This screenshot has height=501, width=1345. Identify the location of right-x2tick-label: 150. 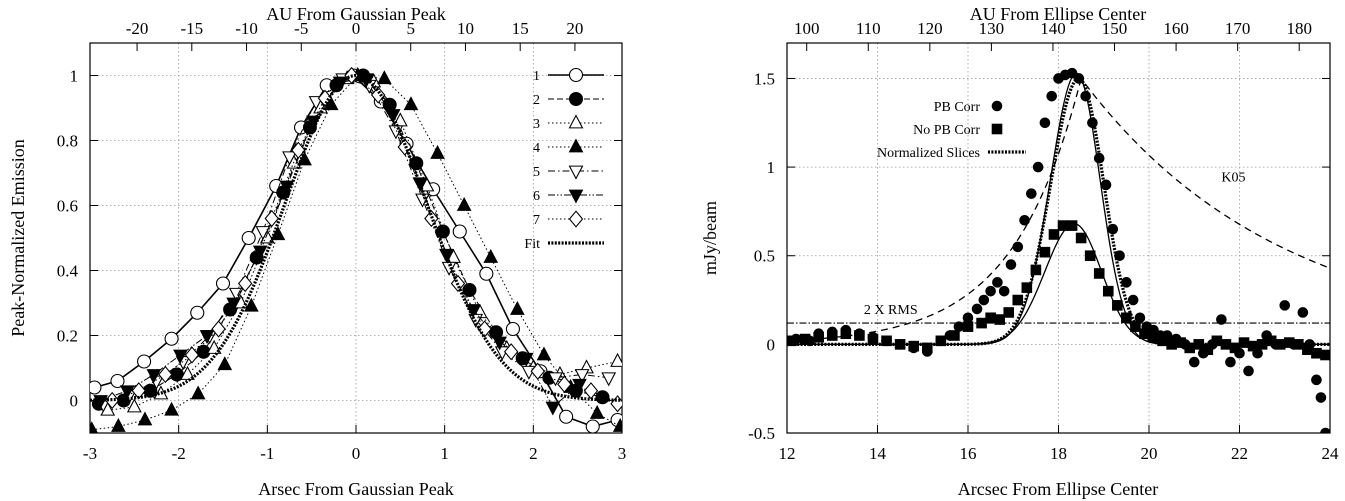
(1115, 28).